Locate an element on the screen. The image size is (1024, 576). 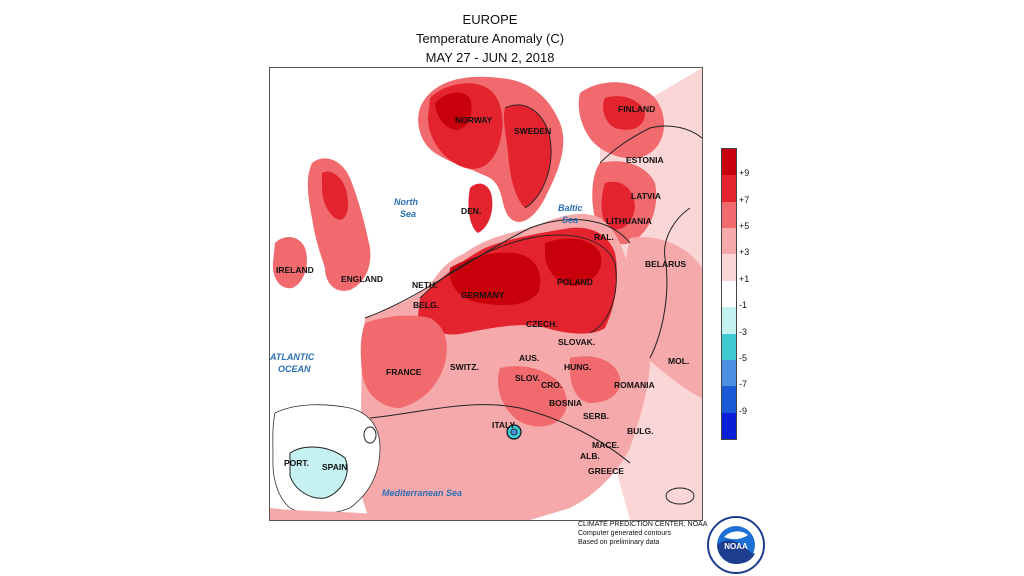
lithuania-hot is located at coordinates (618, 205).